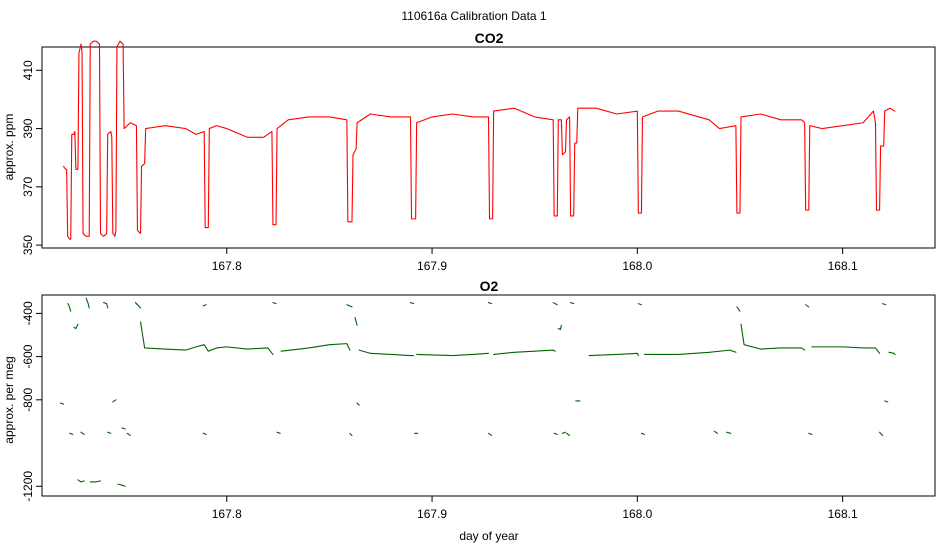 The width and height of the screenshot is (950, 550). What do you see at coordinates (28, 186) in the screenshot?
I see `co2-y-tick-label: 370` at bounding box center [28, 186].